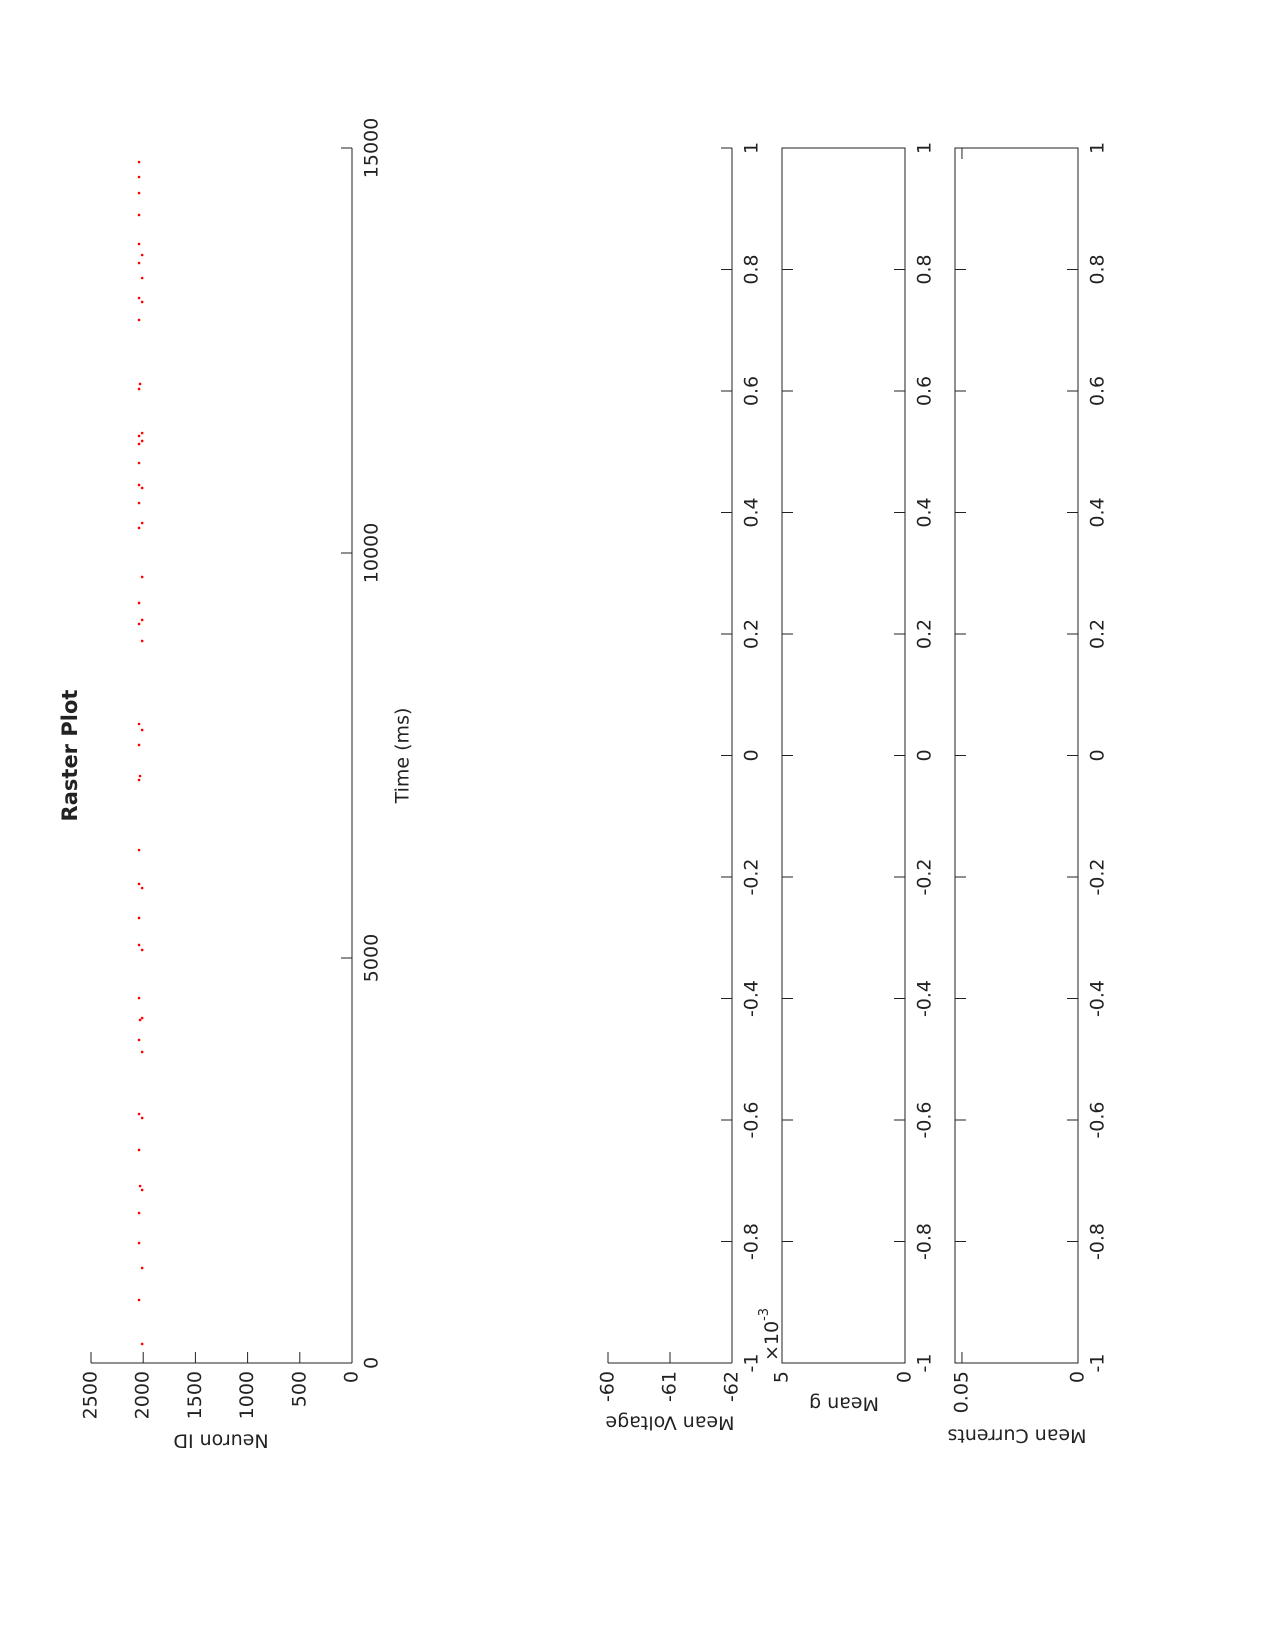 This screenshot has height=1650, width=1275. I want to click on y-tick-label: 2000, so click(143, 1395).